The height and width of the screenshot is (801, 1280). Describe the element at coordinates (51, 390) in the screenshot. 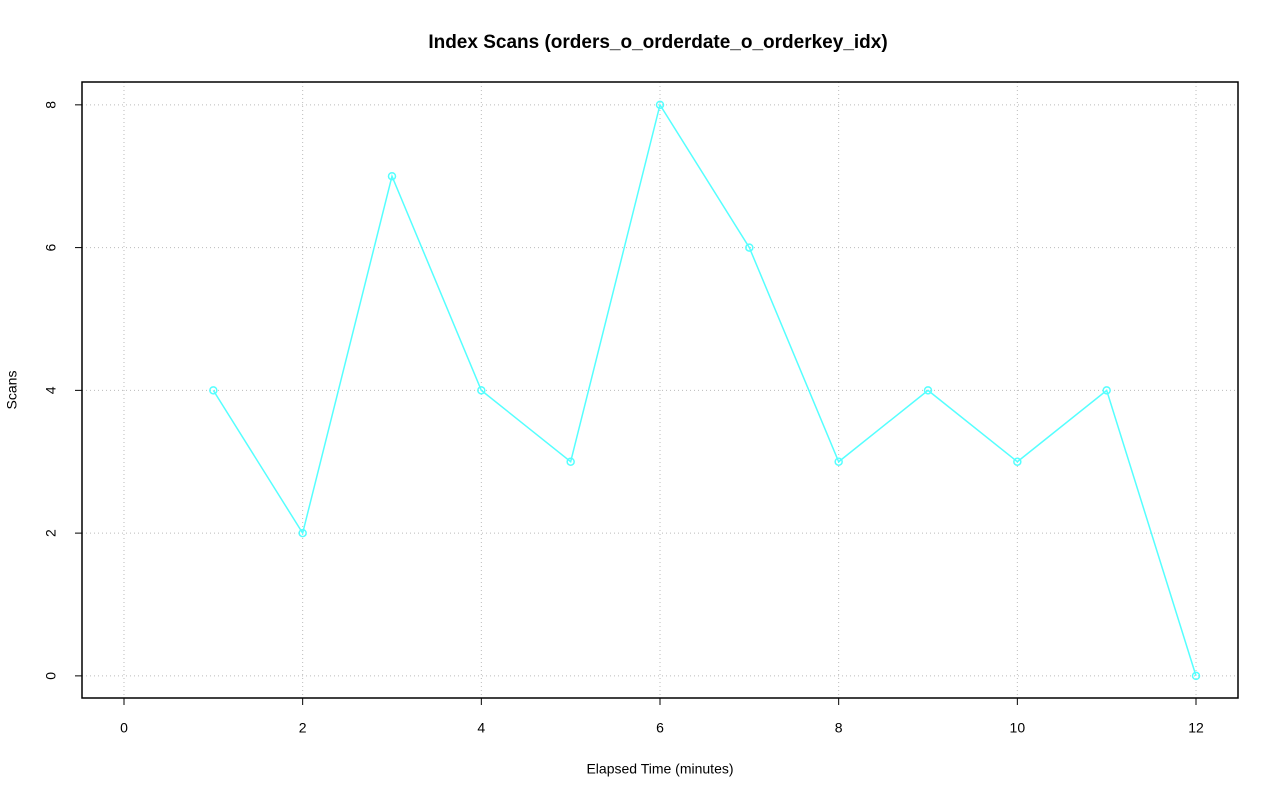

I see `y-tick-label: 4` at that location.